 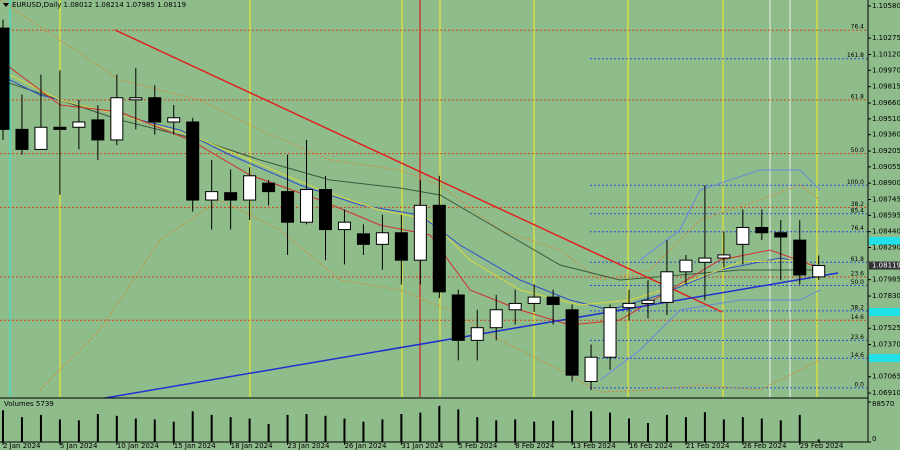 I want to click on y-tick-label: 1.09510, so click(x=886, y=119).